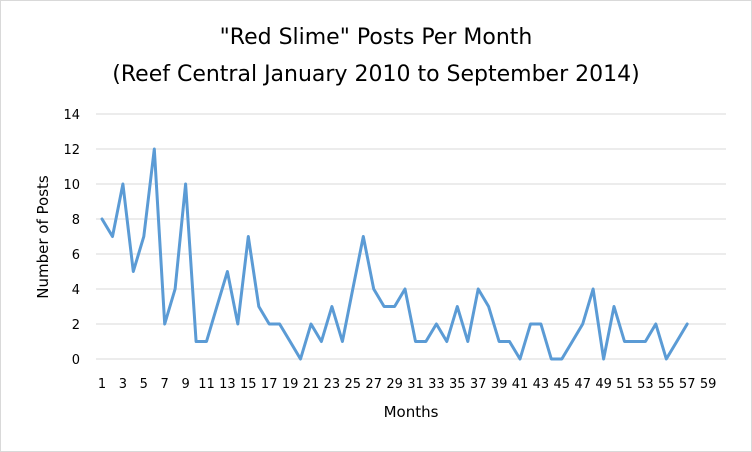 The height and width of the screenshot is (452, 752). What do you see at coordinates (311, 384) in the screenshot?
I see `x-tick-label: 21` at bounding box center [311, 384].